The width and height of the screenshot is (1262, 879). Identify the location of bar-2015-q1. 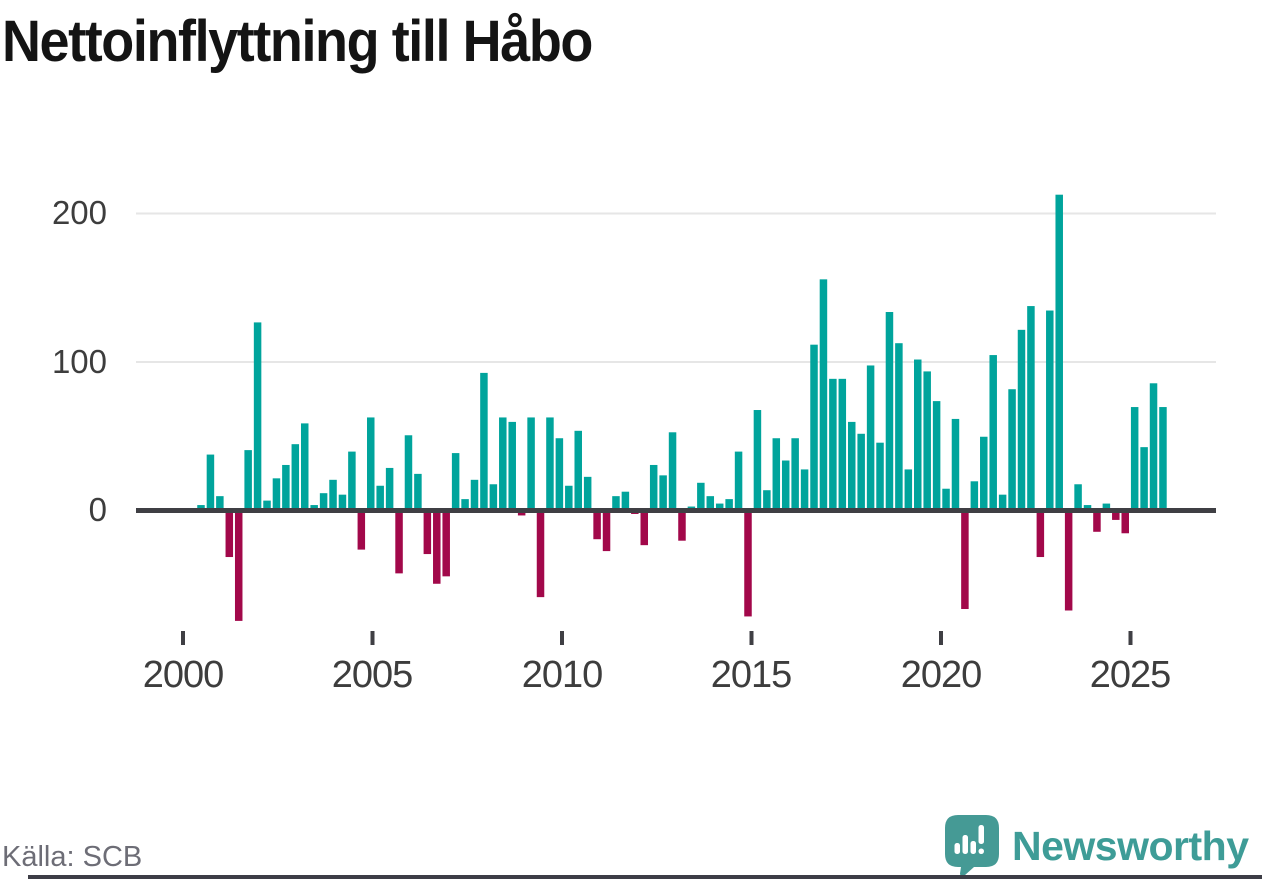
(757, 460).